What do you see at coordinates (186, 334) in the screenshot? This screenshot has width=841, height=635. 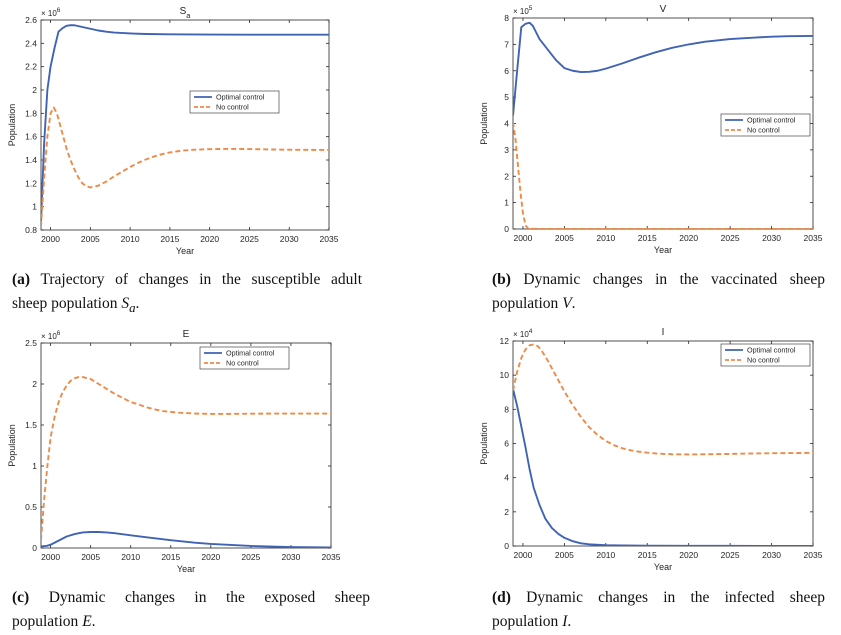 I see `chart-title: E` at bounding box center [186, 334].